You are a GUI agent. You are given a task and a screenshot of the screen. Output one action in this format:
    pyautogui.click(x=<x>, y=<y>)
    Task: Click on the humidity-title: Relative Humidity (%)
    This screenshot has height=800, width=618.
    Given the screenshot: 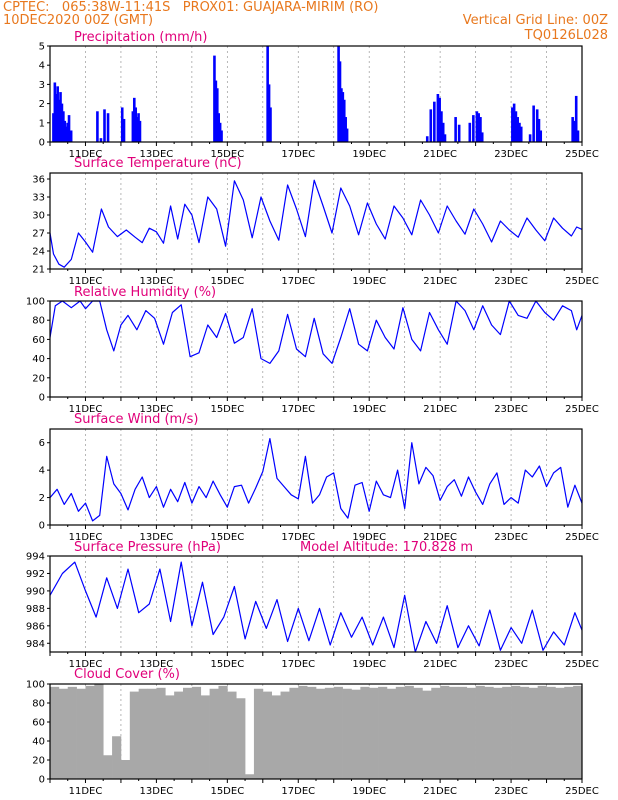 What is the action you would take?
    pyautogui.click(x=145, y=292)
    